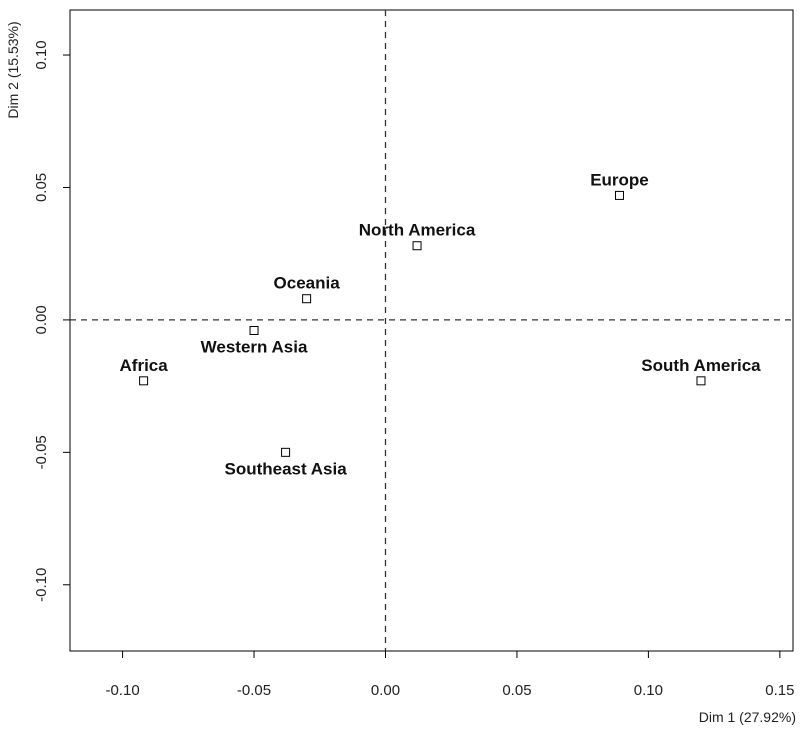  What do you see at coordinates (385, 690) in the screenshot?
I see `x-tick-label: 0.00` at bounding box center [385, 690].